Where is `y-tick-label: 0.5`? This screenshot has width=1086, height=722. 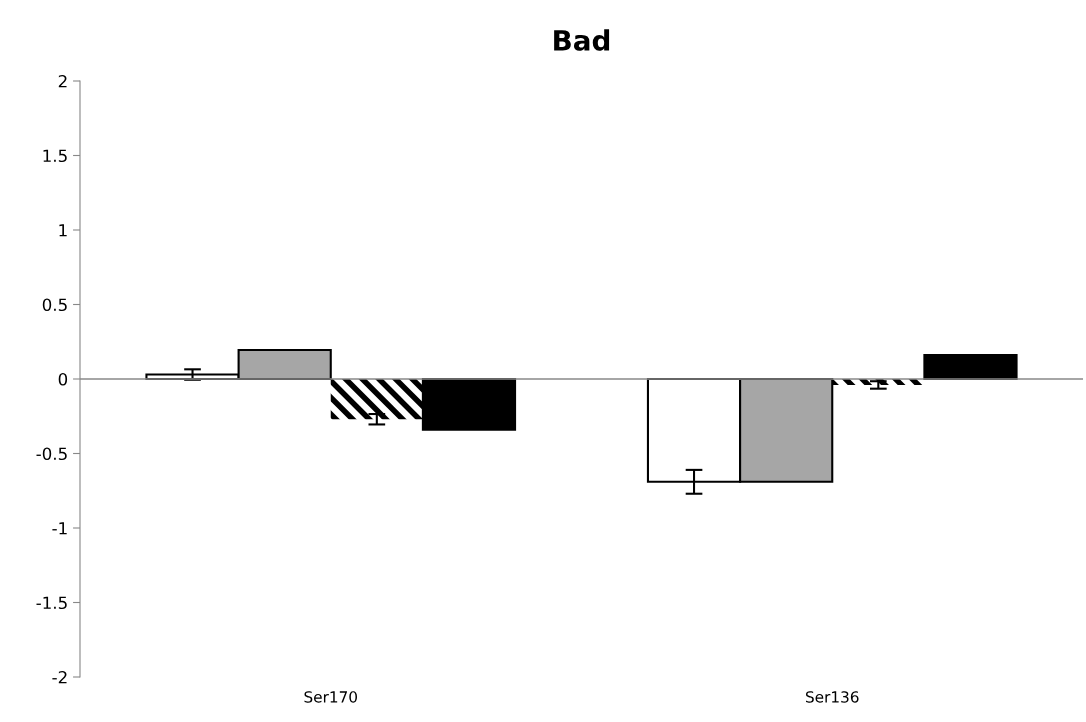 y-tick-label: 0.5 is located at coordinates (54, 305).